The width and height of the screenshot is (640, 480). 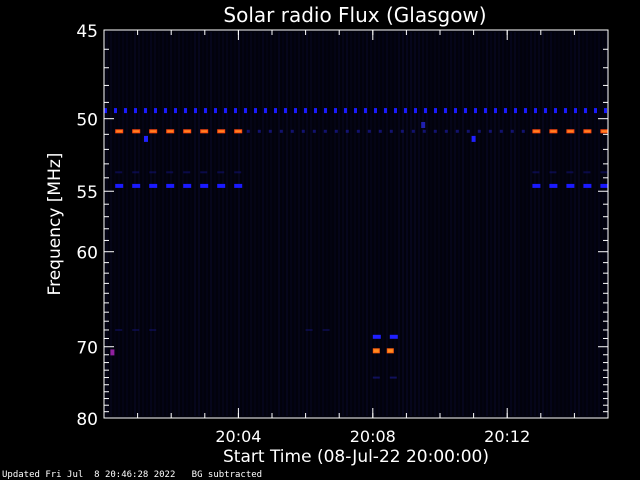 I want to click on y-tick-label: 60, so click(x=87, y=254).